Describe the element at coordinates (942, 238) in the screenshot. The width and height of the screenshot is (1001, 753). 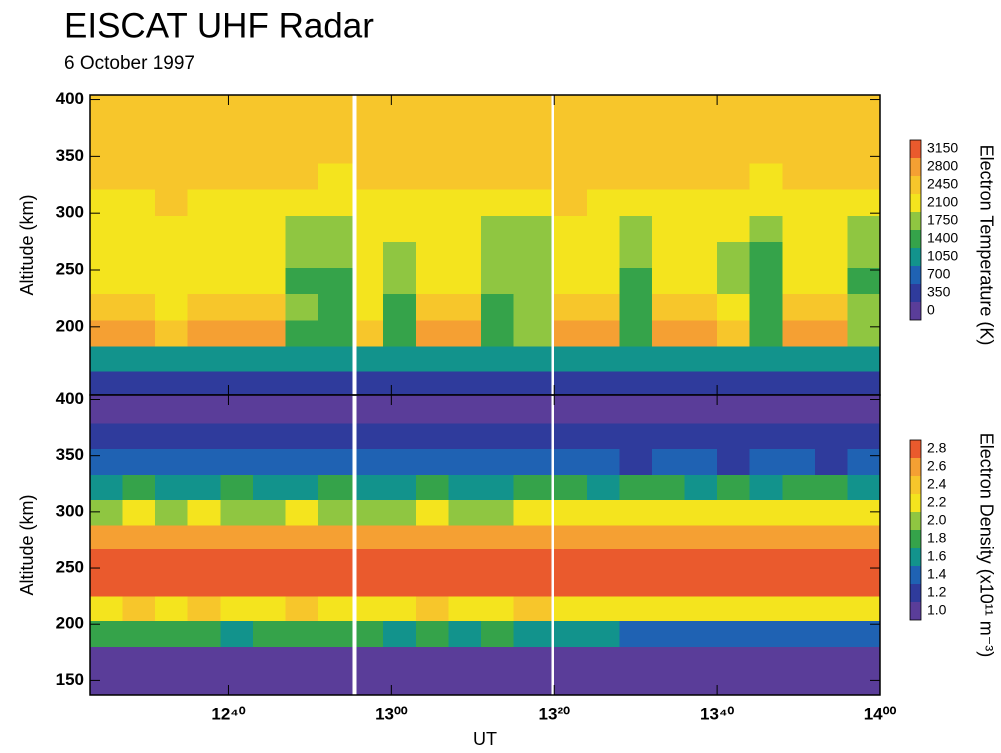
I see `colorbar-tick-label: 1400` at that location.